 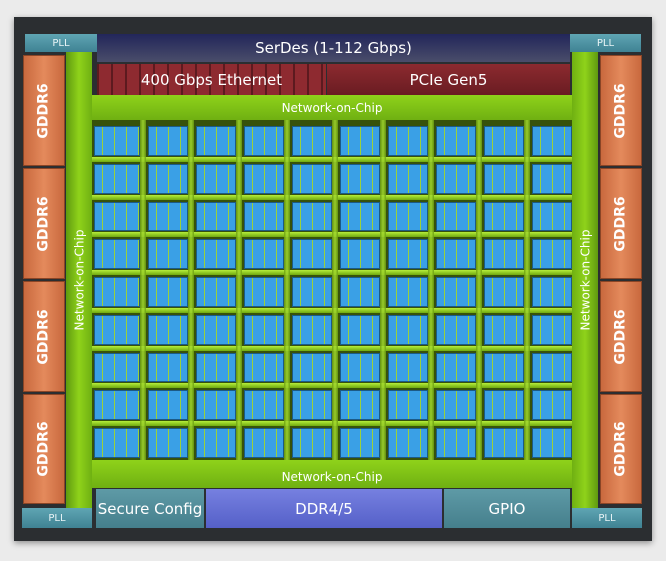 I want to click on ethernet-block: 400 Gbps Ethernet, so click(x=211, y=79).